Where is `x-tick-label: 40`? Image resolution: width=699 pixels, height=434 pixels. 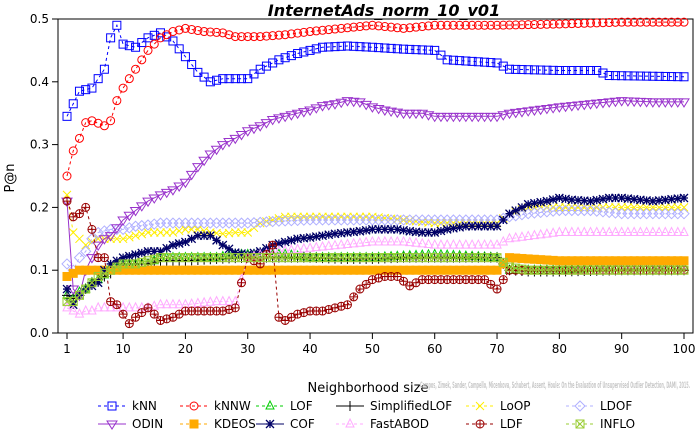 x-tick-label: 40 is located at coordinates (309, 349).